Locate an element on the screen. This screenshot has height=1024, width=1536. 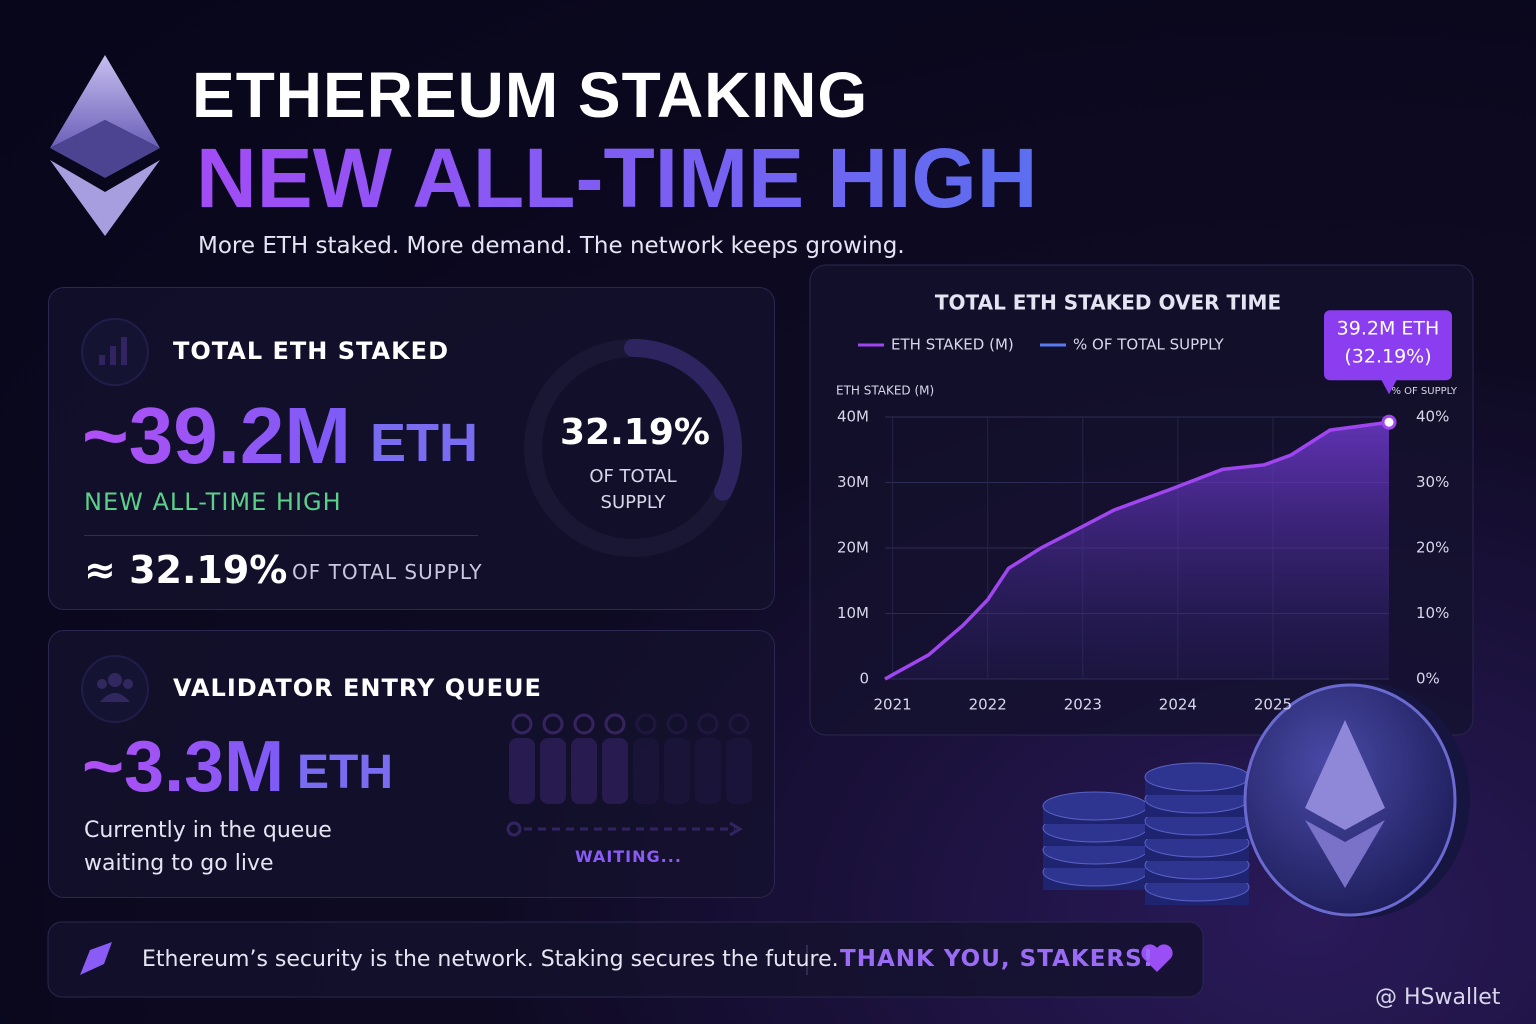
x-tick-label: 2023 is located at coordinates (1083, 705).